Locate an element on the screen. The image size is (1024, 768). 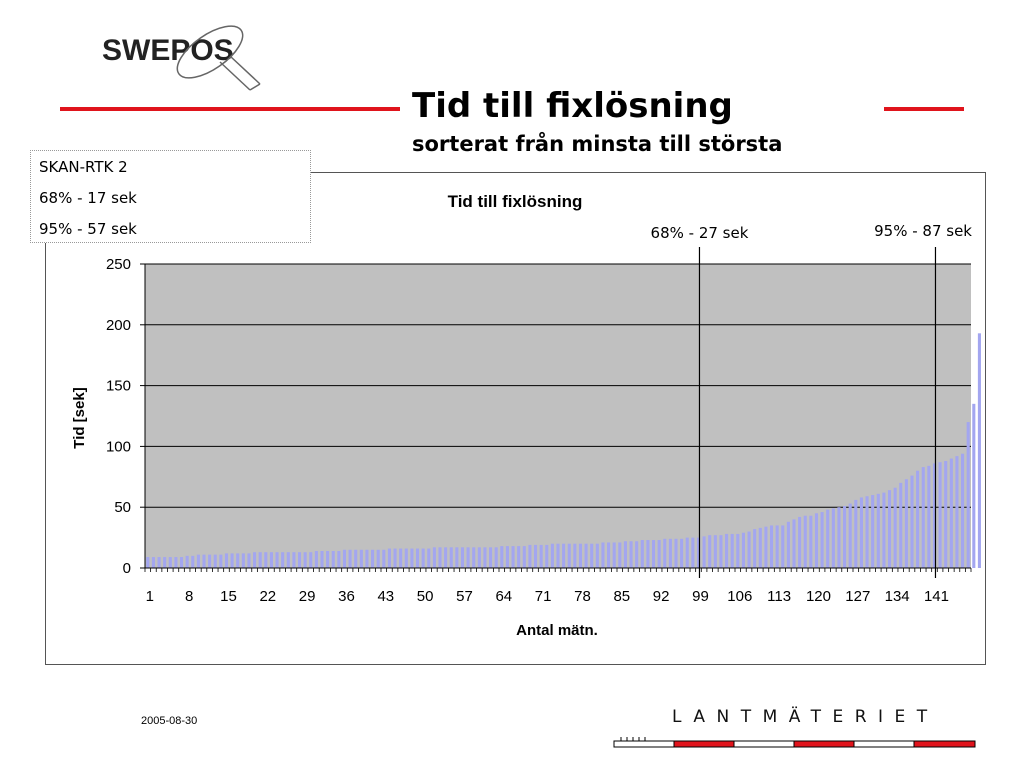
annotation-layer: 68% - 27 sek 95% - 87 sek is located at coordinates (811, 400).